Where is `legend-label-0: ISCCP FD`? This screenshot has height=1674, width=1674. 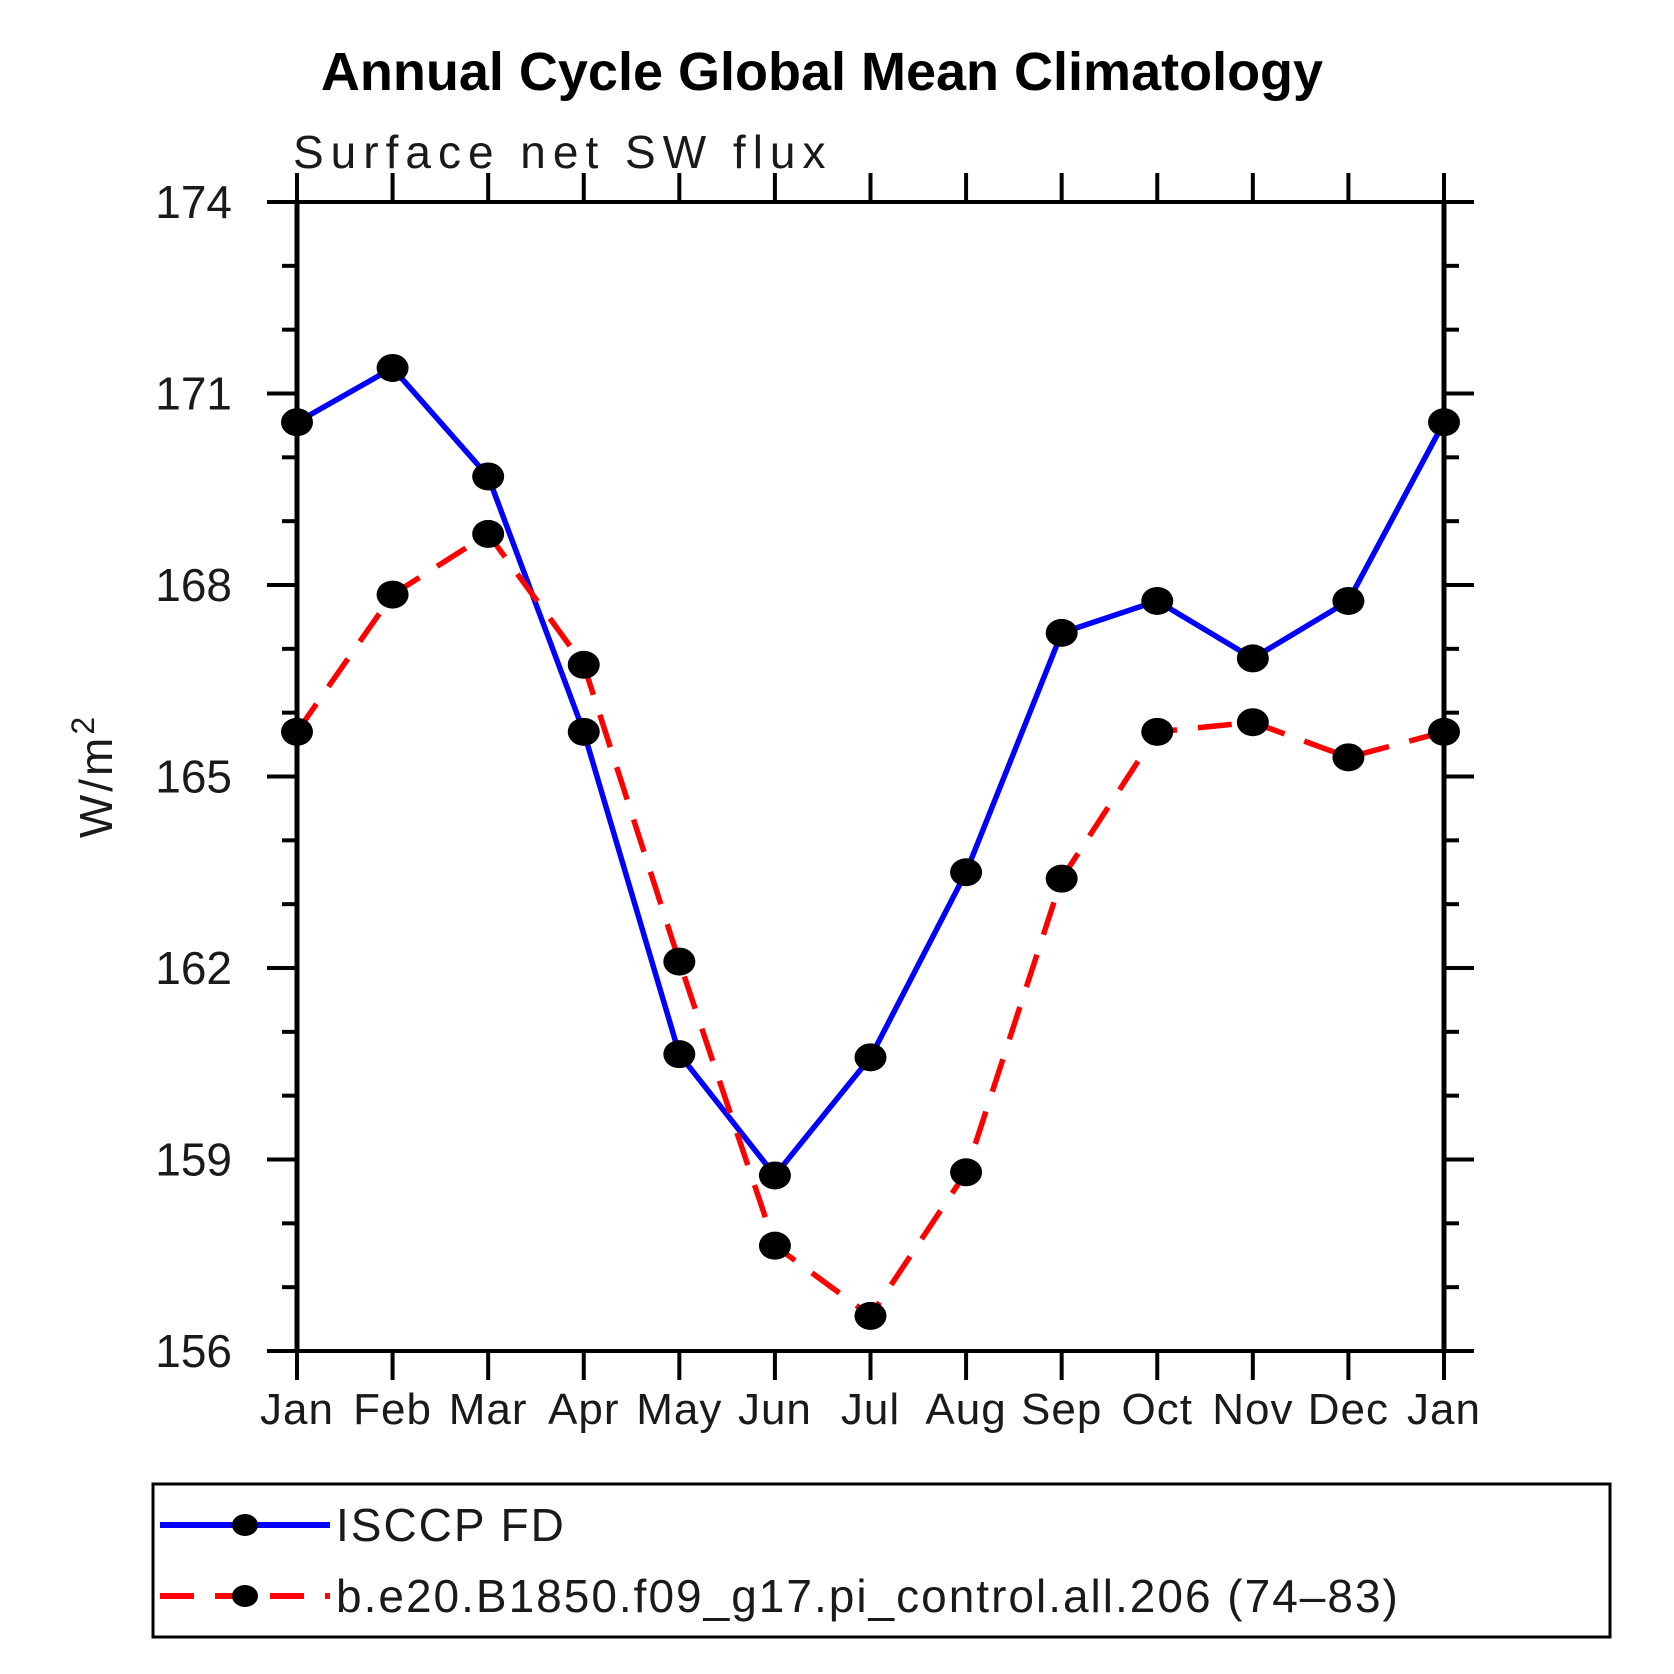
legend-label-0: ISCCP FD is located at coordinates (451, 1525).